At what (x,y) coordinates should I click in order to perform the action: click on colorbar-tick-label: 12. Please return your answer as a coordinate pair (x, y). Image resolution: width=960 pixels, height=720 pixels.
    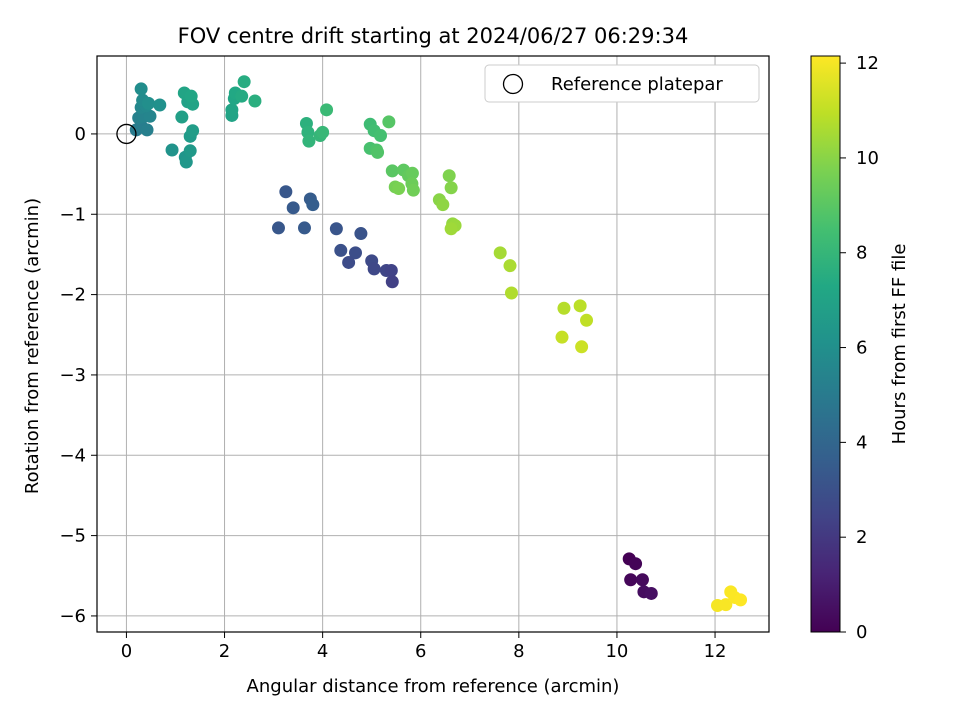
    Looking at the image, I should click on (867, 63).